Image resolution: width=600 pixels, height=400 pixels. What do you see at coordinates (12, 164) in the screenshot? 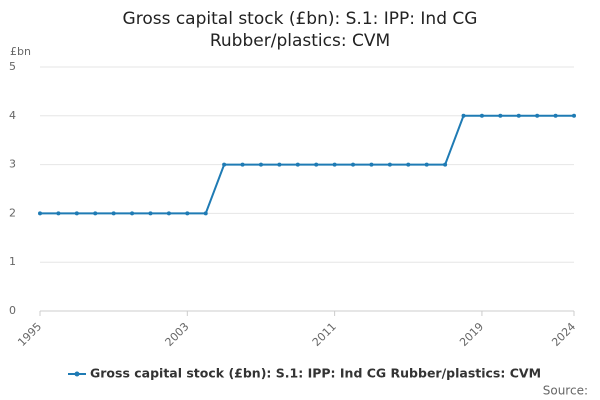
I see `y-tick-label: 3` at bounding box center [12, 164].